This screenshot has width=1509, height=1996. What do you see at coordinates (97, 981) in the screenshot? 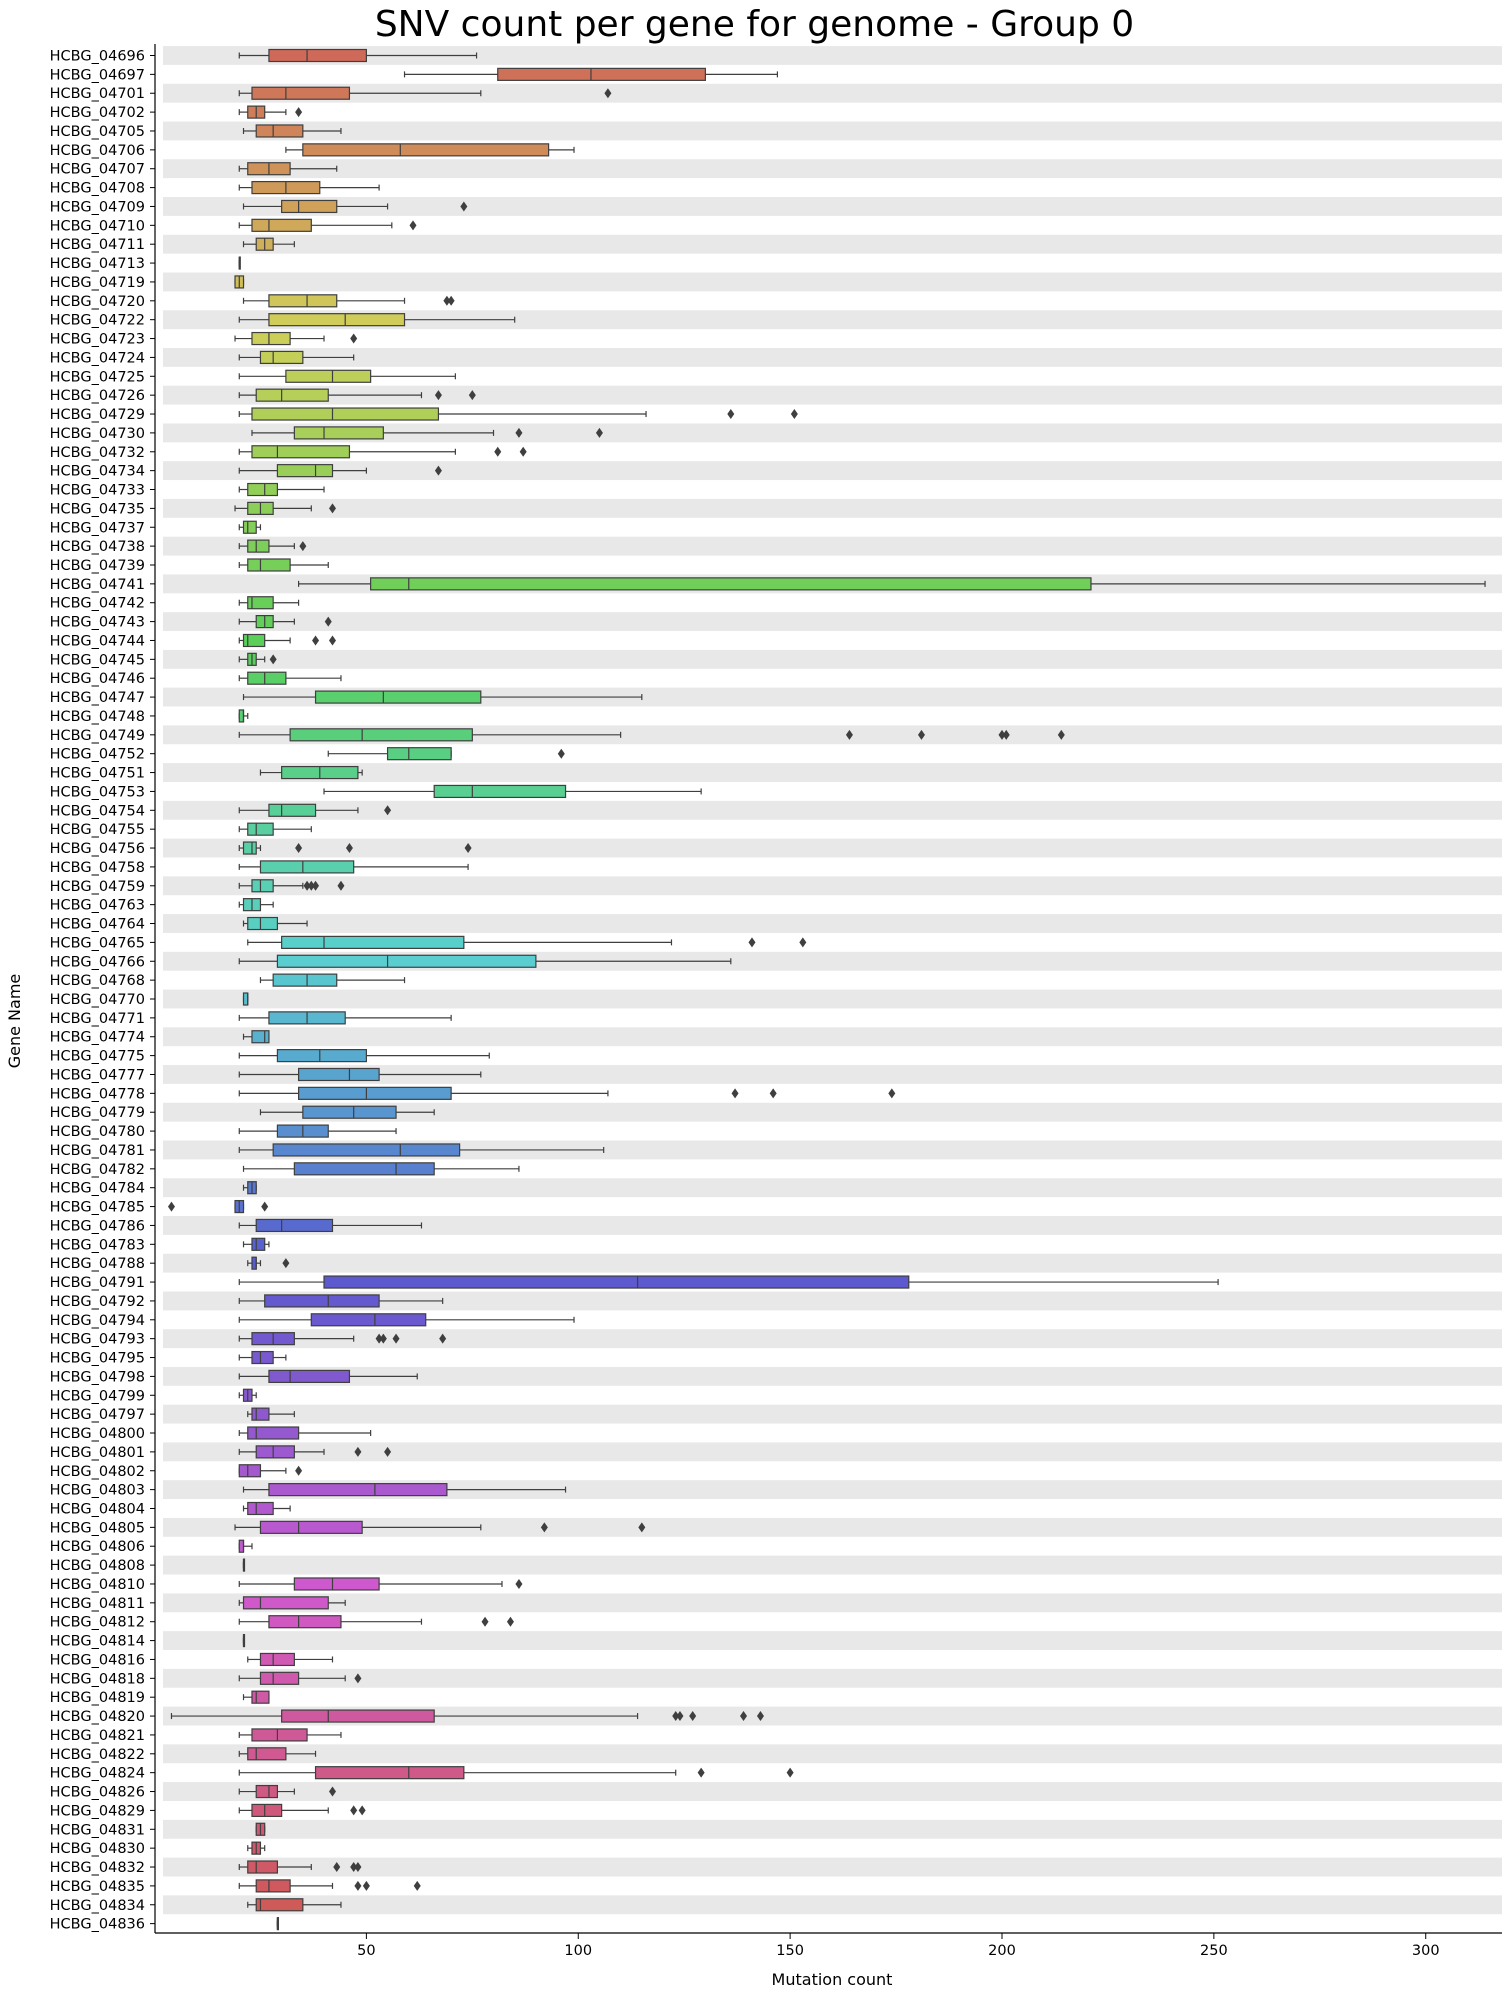
I see `y-tick-label: HCBG_04768` at bounding box center [97, 981].